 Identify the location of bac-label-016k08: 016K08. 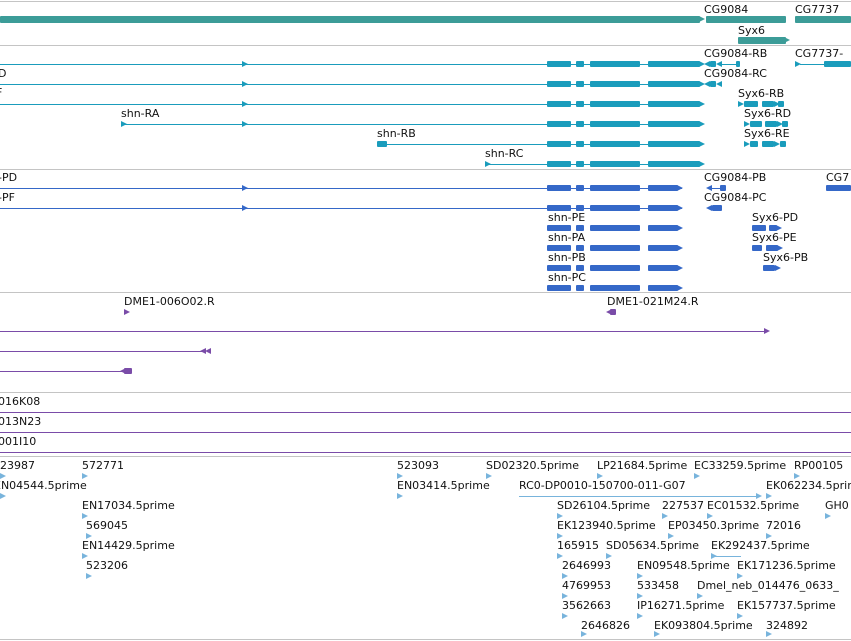
(20, 401).